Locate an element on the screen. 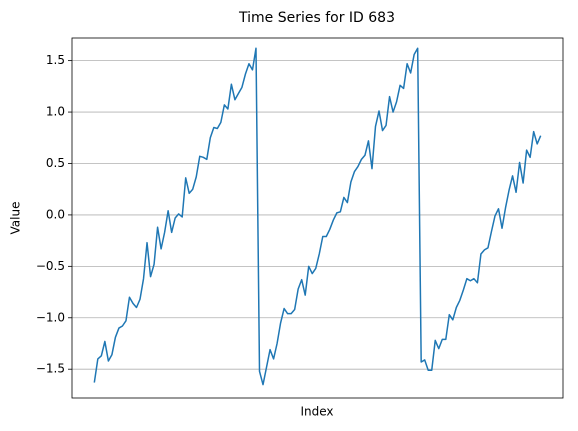  chart-title: Time Series for ID 683 is located at coordinates (316, 18).